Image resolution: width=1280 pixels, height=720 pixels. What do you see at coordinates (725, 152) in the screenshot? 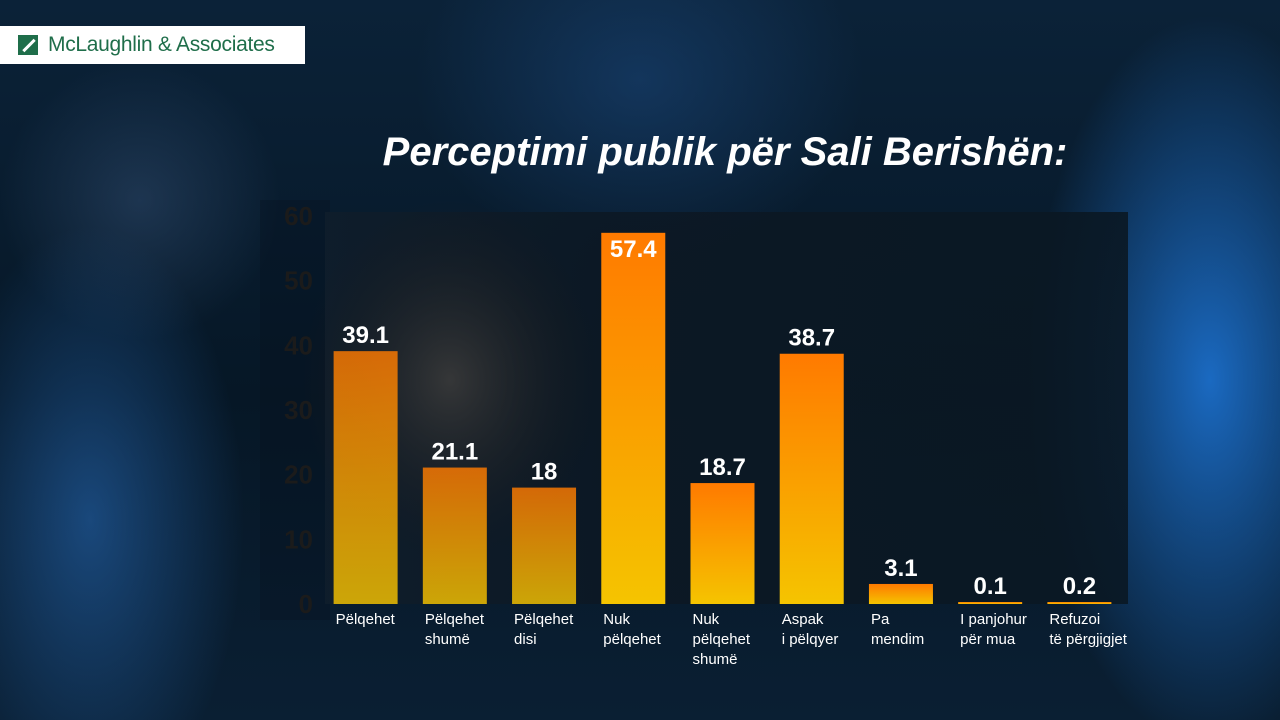
I see `chart-title: Perceptimi publik për Sali Berishën:` at bounding box center [725, 152].